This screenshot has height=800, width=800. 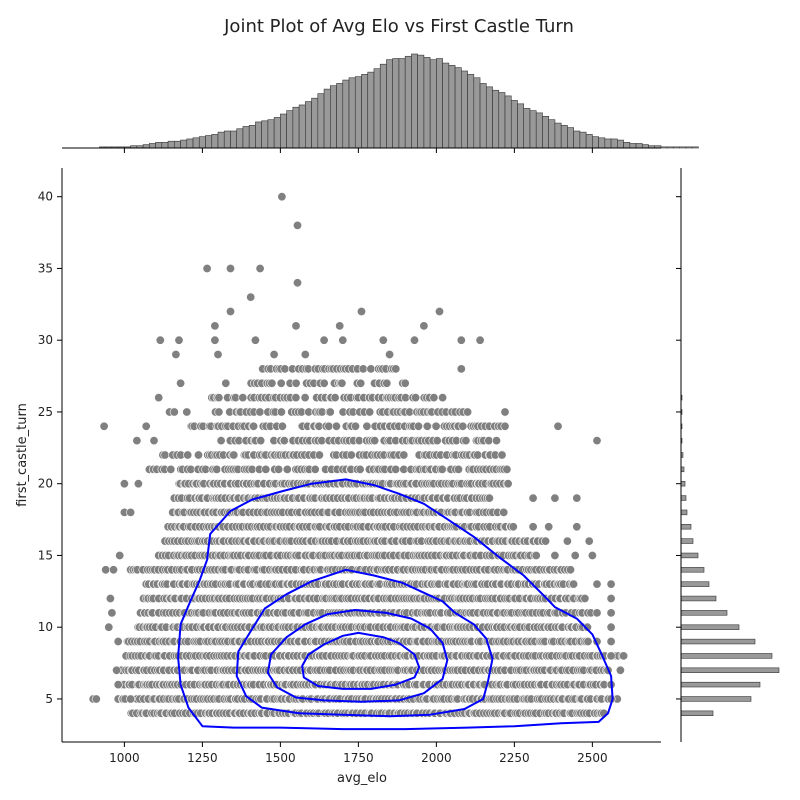 What do you see at coordinates (436, 758) in the screenshot?
I see `x-tick-label: 2000` at bounding box center [436, 758].